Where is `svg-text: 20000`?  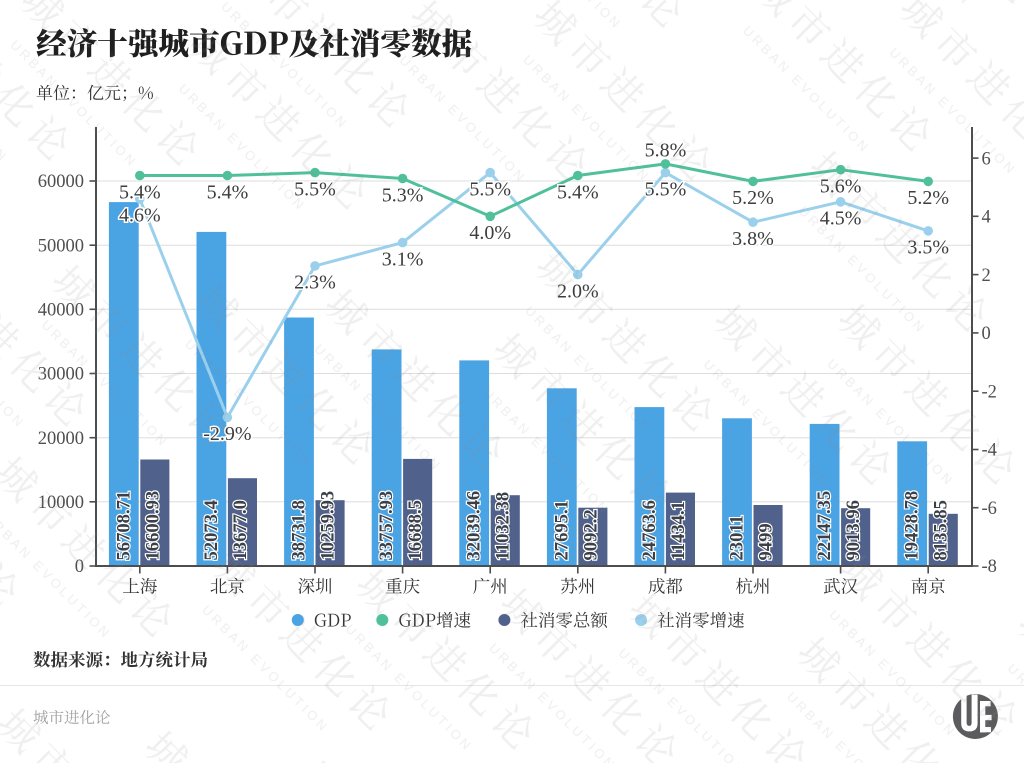 svg-text: 20000 is located at coordinates (61, 439).